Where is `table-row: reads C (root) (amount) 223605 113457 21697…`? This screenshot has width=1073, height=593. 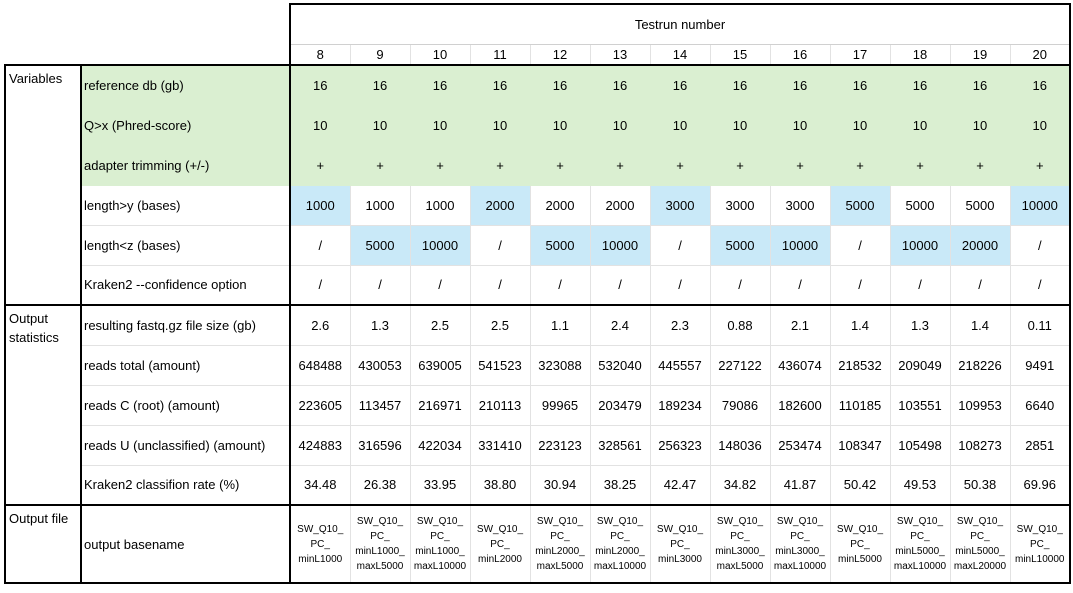 table-row: reads C (root) (amount) 223605 113457 21697… is located at coordinates (538, 405).